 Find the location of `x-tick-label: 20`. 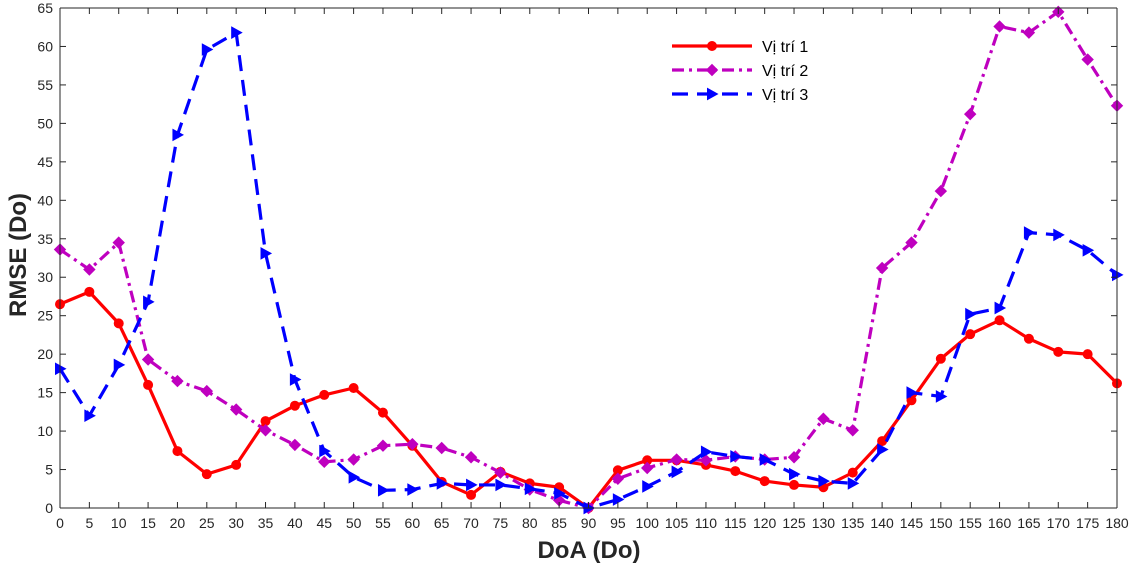

x-tick-label: 20 is located at coordinates (178, 523).